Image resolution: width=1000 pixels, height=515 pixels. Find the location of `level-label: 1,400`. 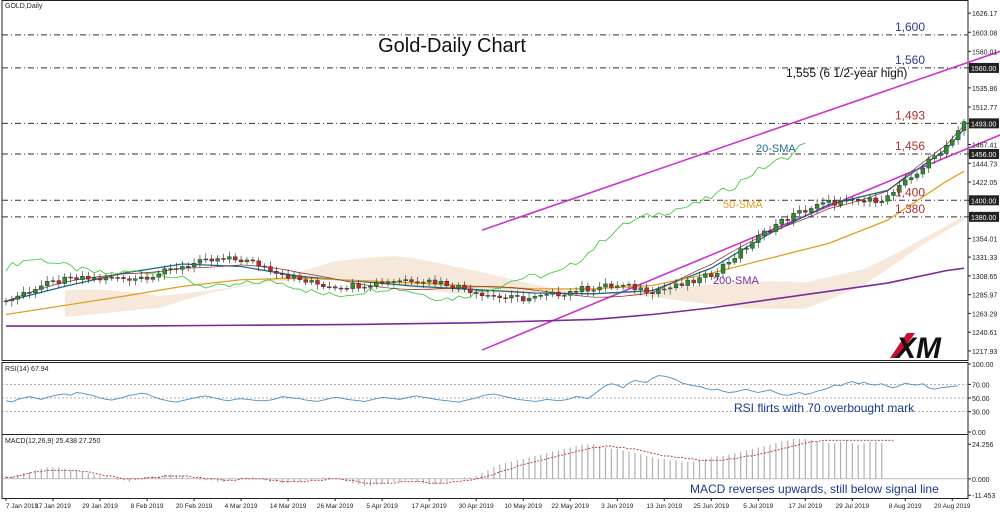

level-label: 1,400 is located at coordinates (910, 192).